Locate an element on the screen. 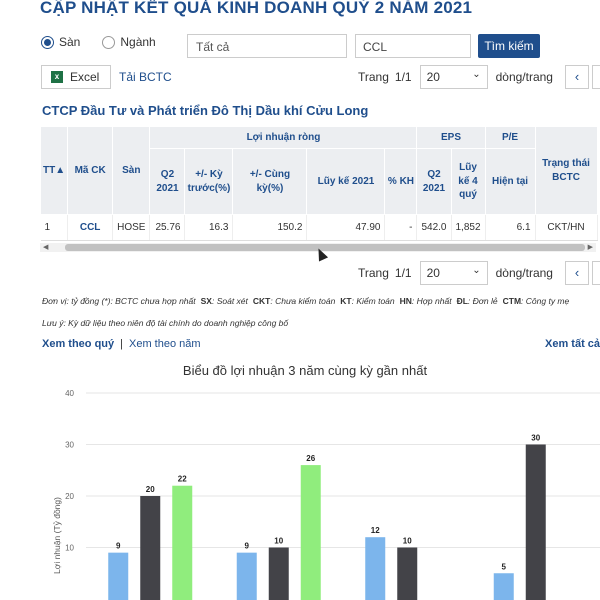 Image resolution: width=600 pixels, height=600 pixels. bar-data-label: 22 is located at coordinates (182, 479).